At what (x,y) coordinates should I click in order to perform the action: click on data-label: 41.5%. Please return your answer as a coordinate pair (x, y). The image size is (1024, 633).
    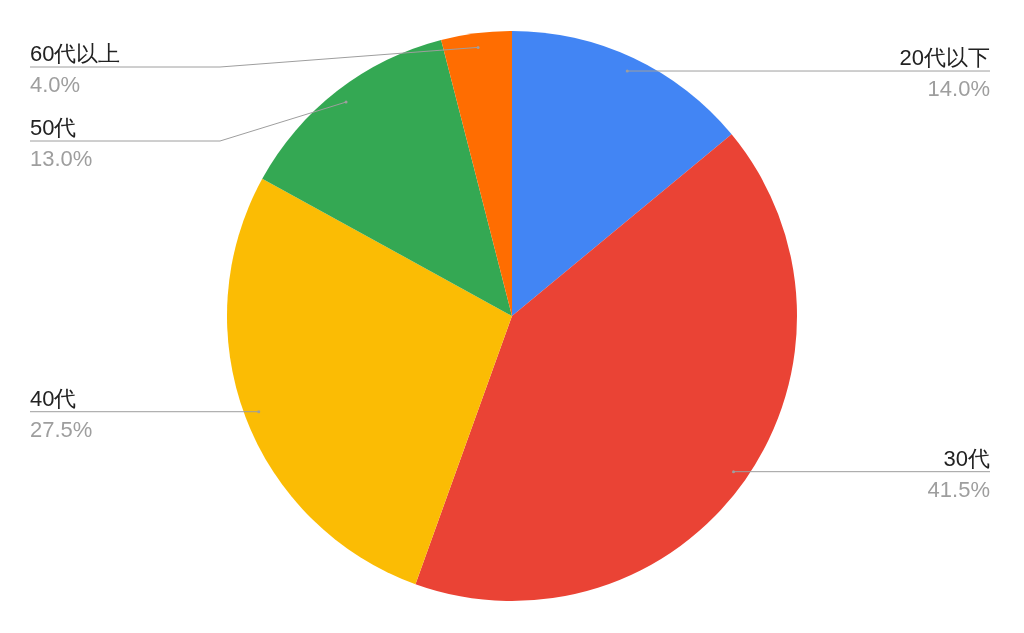
    Looking at the image, I should click on (958, 489).